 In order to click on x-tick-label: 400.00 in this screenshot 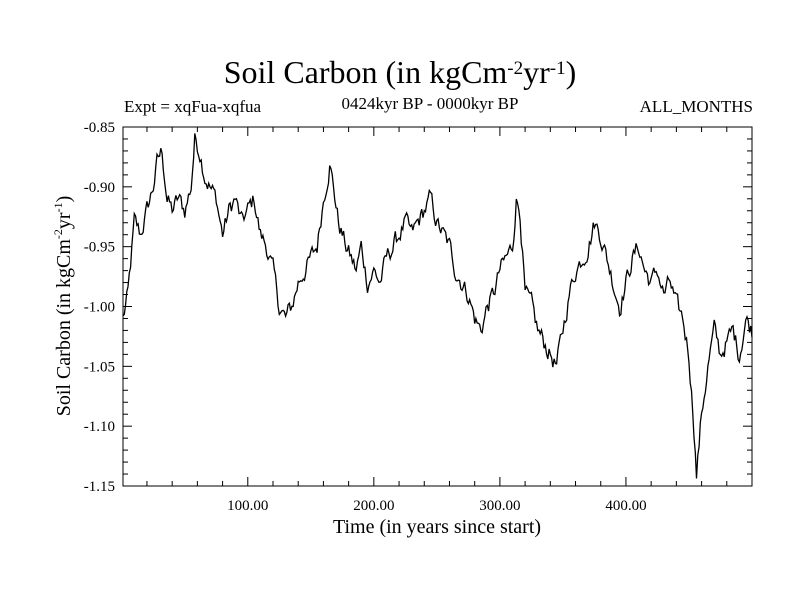, I will do `click(625, 506)`.